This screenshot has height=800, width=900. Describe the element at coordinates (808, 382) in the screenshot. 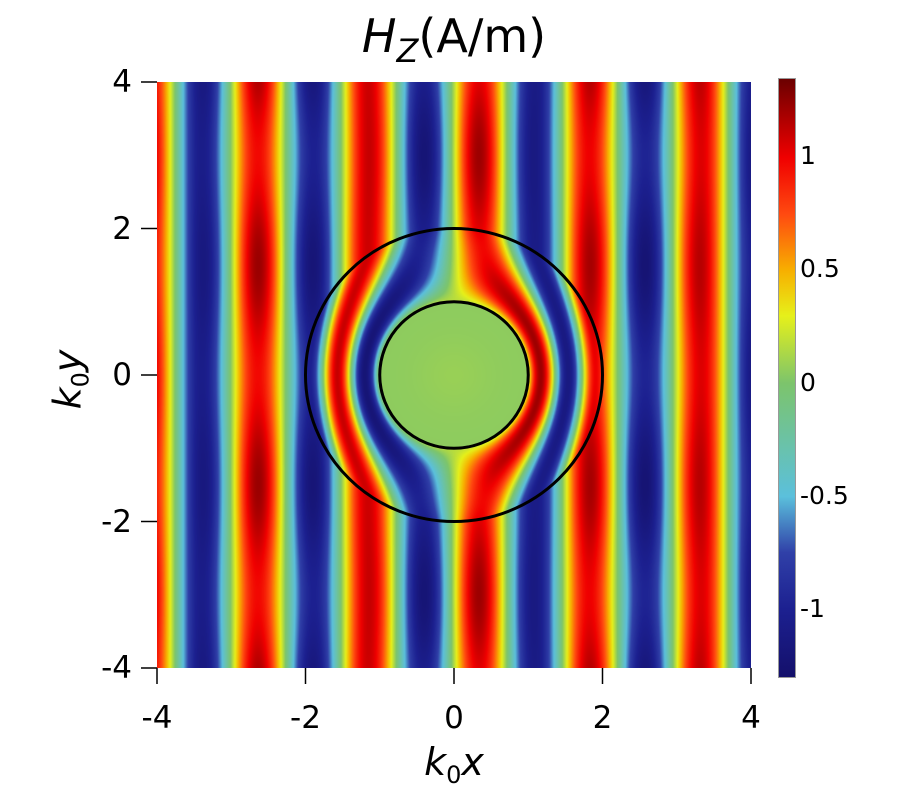

I see `colorbar-tick-label: 0` at that location.